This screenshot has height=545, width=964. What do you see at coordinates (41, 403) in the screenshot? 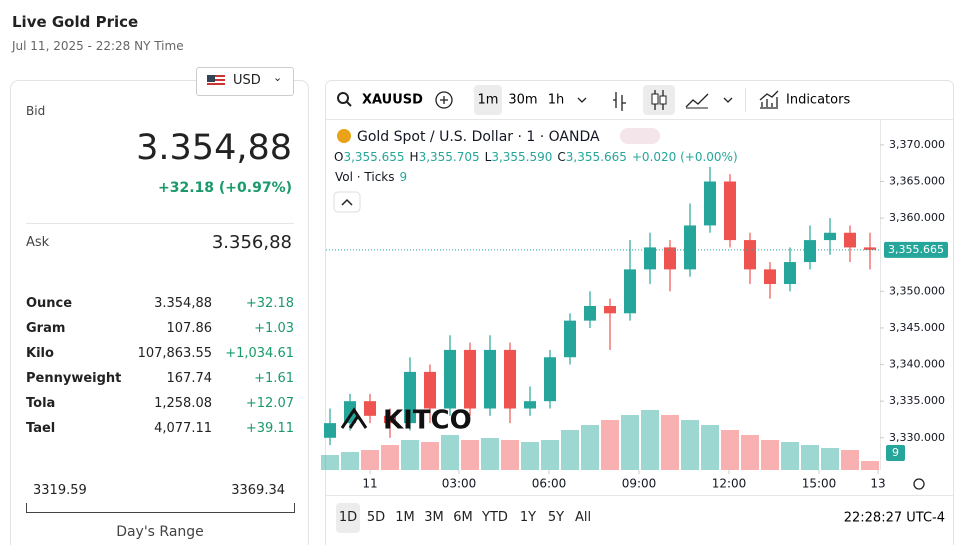
I see `unit-name: Tola` at bounding box center [41, 403].